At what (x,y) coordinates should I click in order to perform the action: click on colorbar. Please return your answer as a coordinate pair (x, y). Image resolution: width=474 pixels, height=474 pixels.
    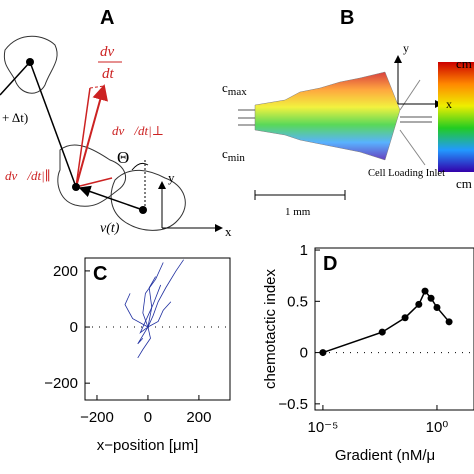
    Looking at the image, I should click on (456, 117).